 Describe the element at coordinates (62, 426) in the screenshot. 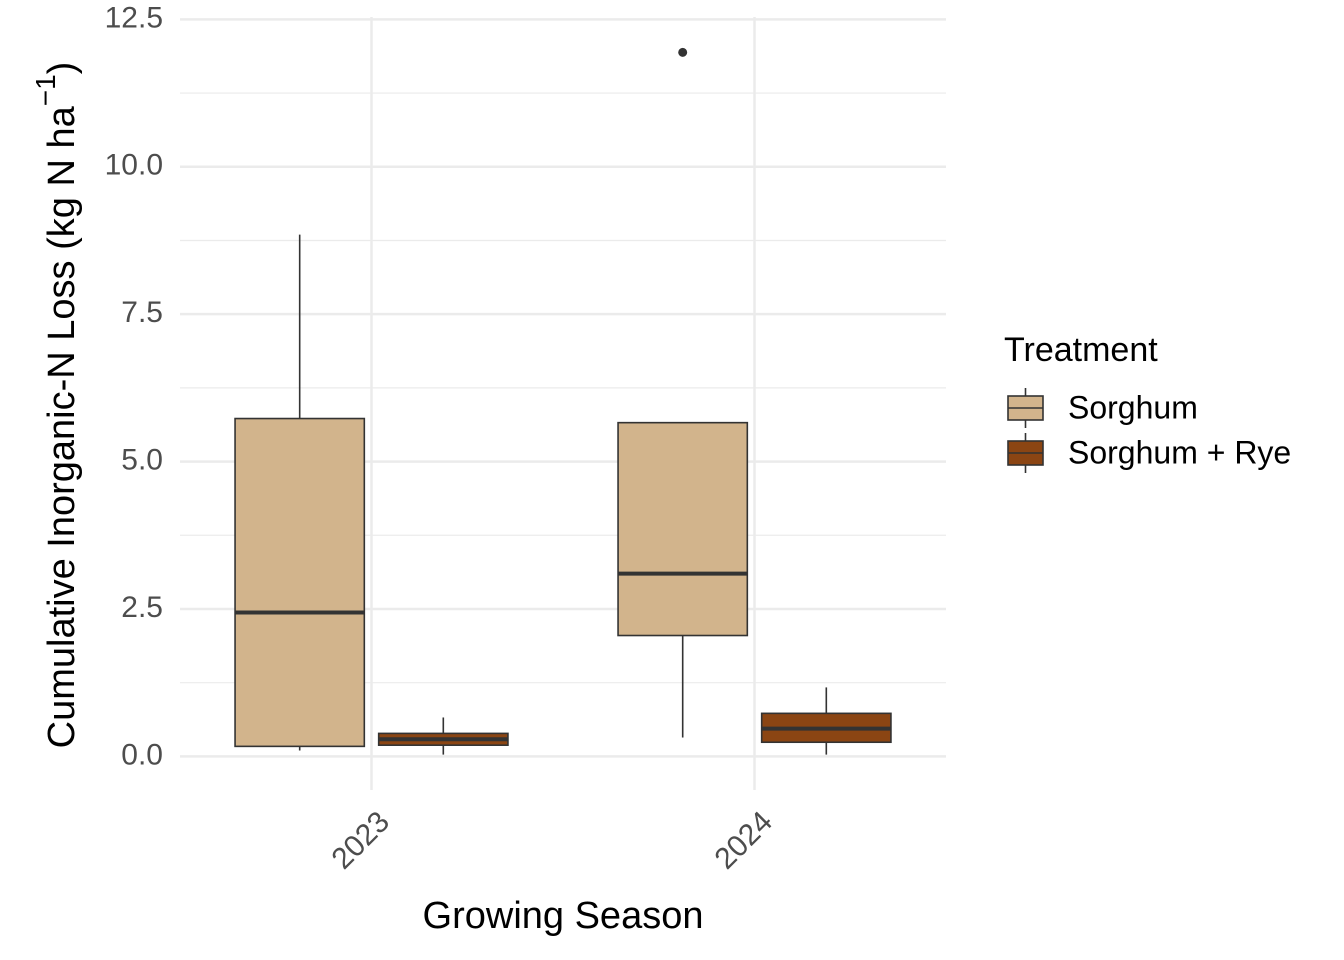

I see `y-axis-title-text: Cumulative Inorganic-N Loss (kg N ha` at that location.